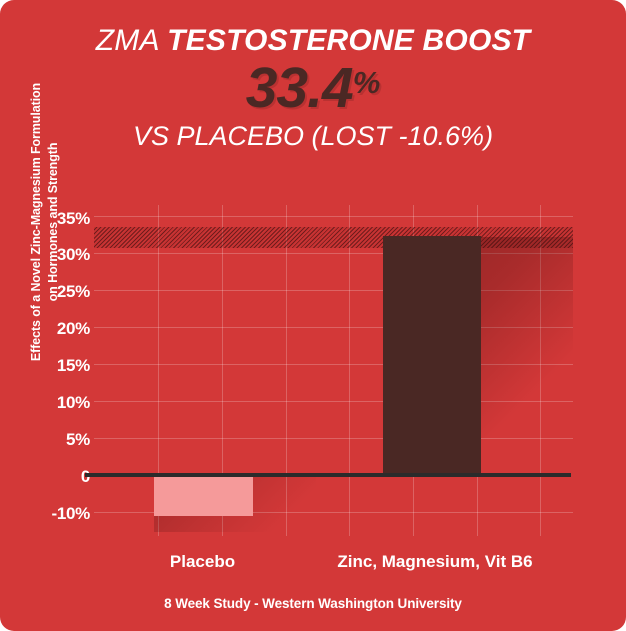 The height and width of the screenshot is (631, 626). Describe the element at coordinates (78, 439) in the screenshot. I see `y-tick-5: 5%` at that location.